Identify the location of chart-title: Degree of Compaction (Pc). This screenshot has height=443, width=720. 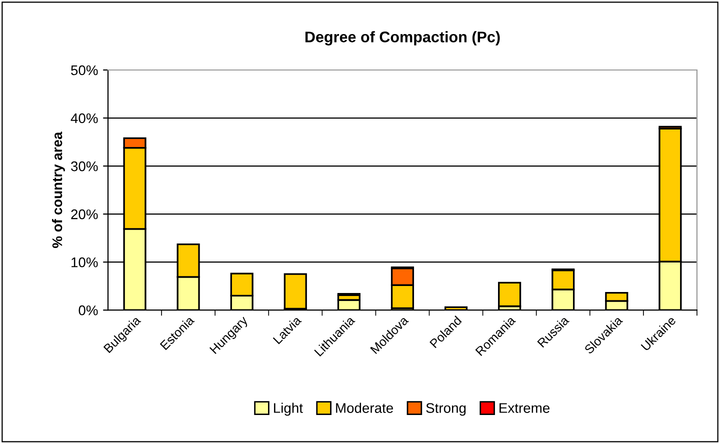
(402, 38).